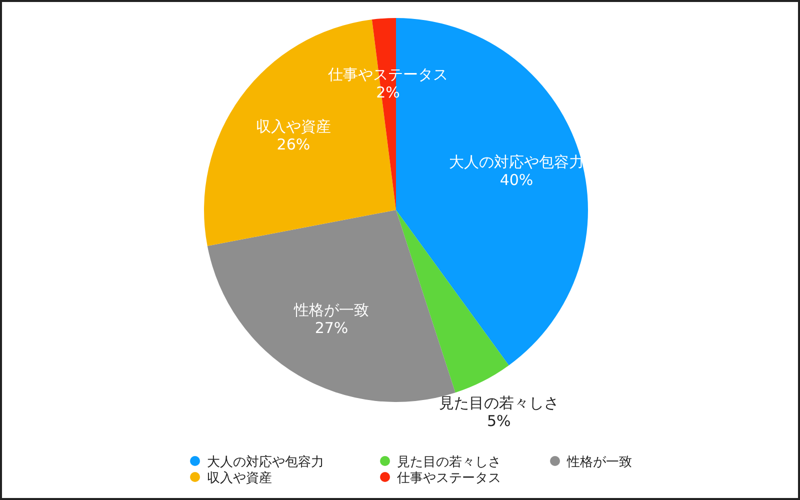 Image resolution: width=800 pixels, height=500 pixels. I want to click on legend-label: 大人の対応や包容力, so click(265, 462).